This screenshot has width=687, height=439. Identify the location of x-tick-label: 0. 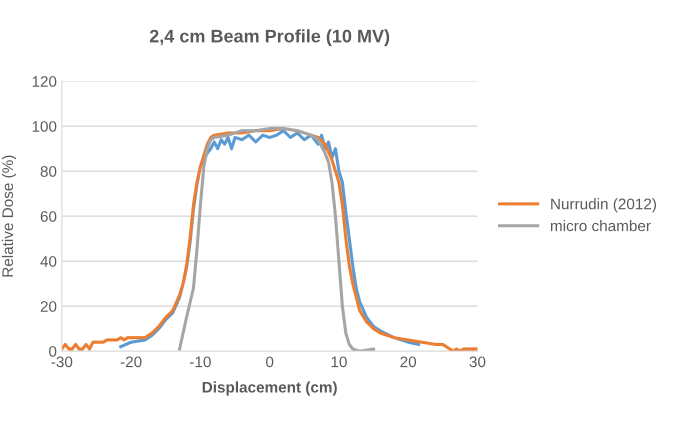
(270, 362).